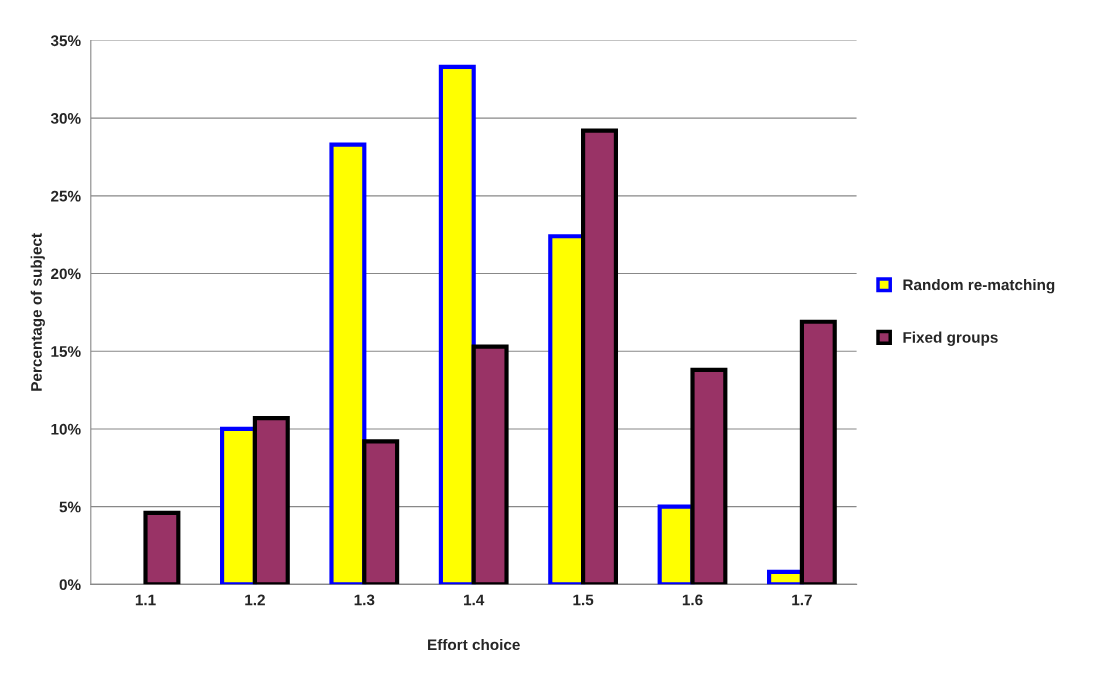  I want to click on x-tick-label: 1.3, so click(364, 600).